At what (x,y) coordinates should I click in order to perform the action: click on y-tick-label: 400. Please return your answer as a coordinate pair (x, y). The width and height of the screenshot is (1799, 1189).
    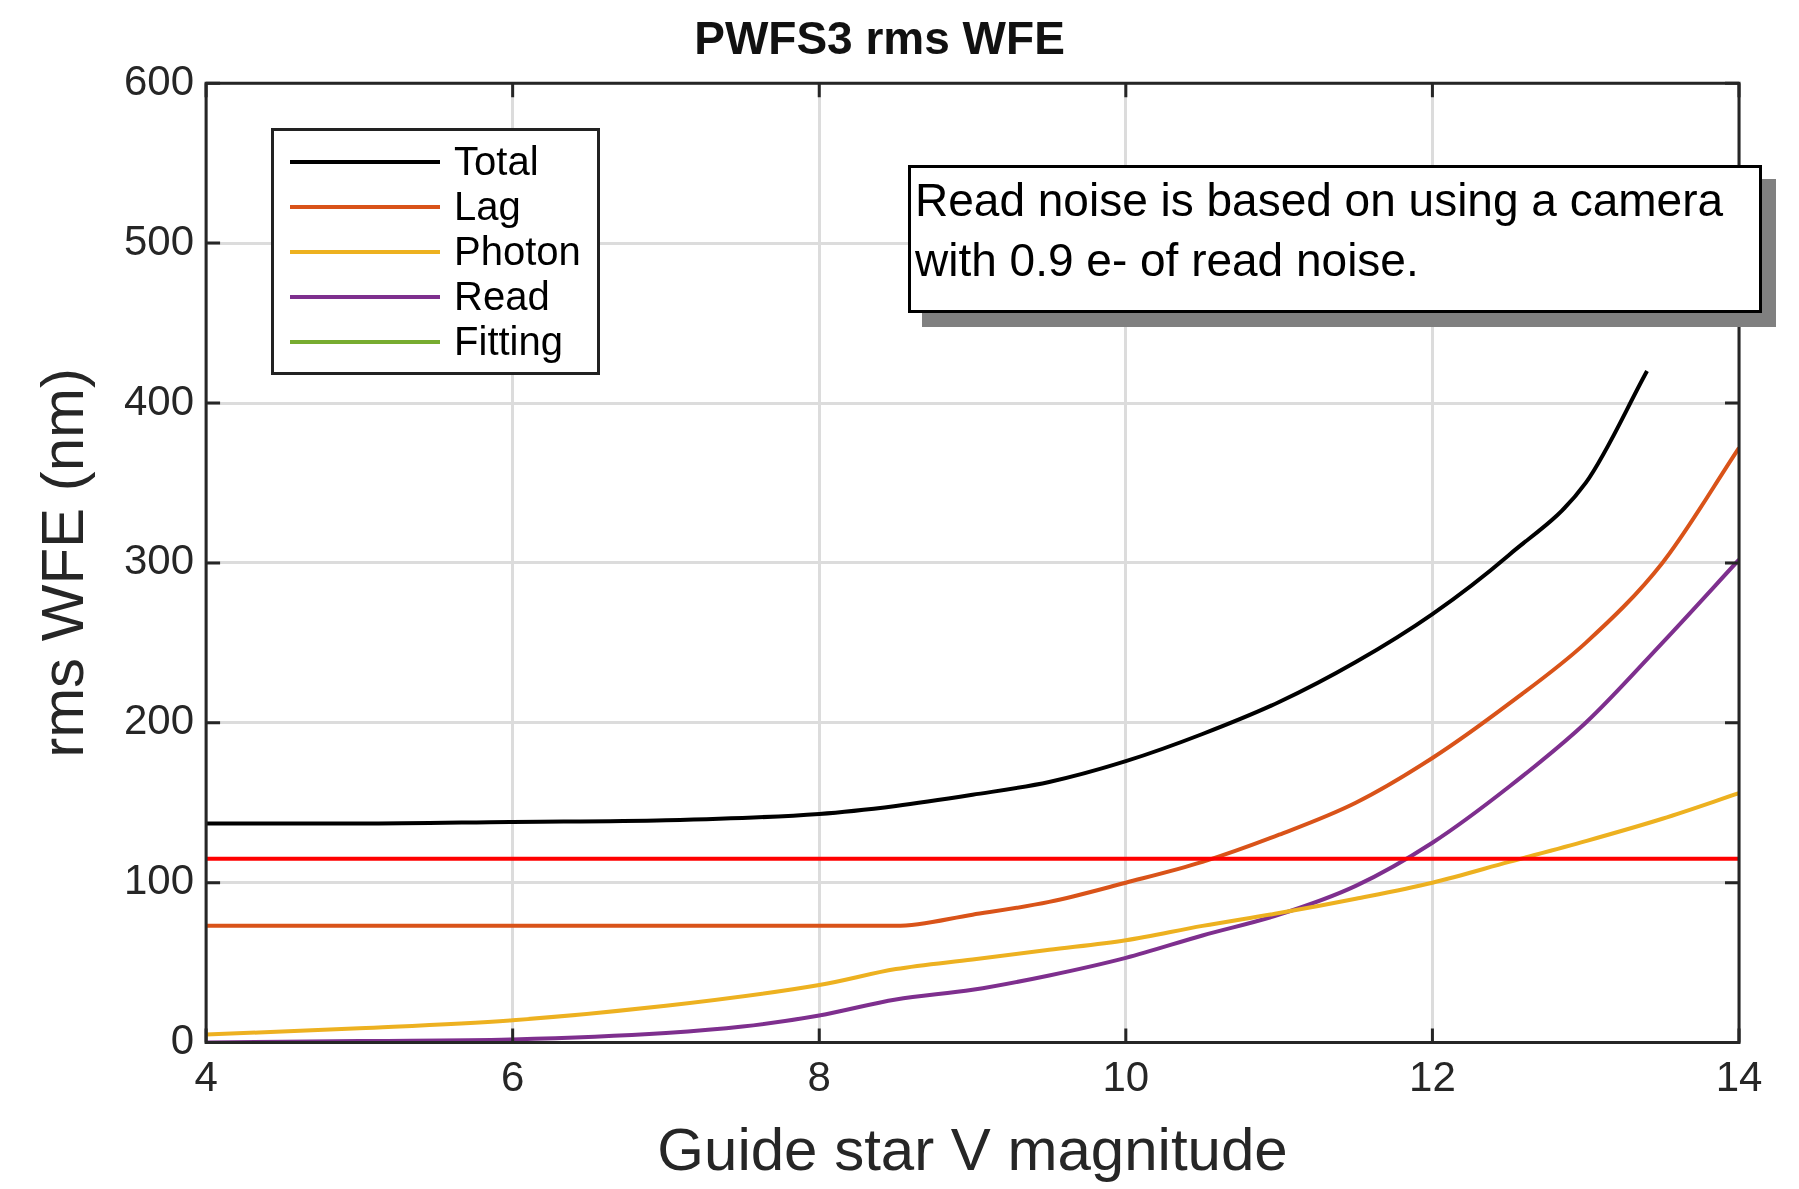
    Looking at the image, I should click on (159, 400).